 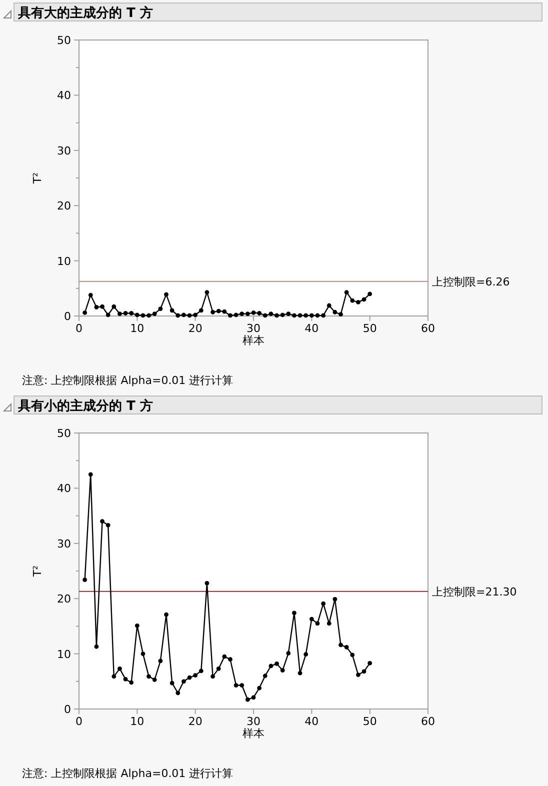 I want to click on x-tick-label: 0, so click(x=79, y=328).